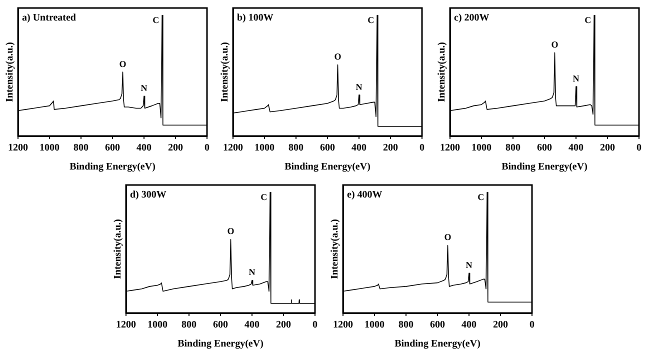 The image size is (649, 355). What do you see at coordinates (364, 195) in the screenshot?
I see `chart-title: e) 400W` at bounding box center [364, 195].